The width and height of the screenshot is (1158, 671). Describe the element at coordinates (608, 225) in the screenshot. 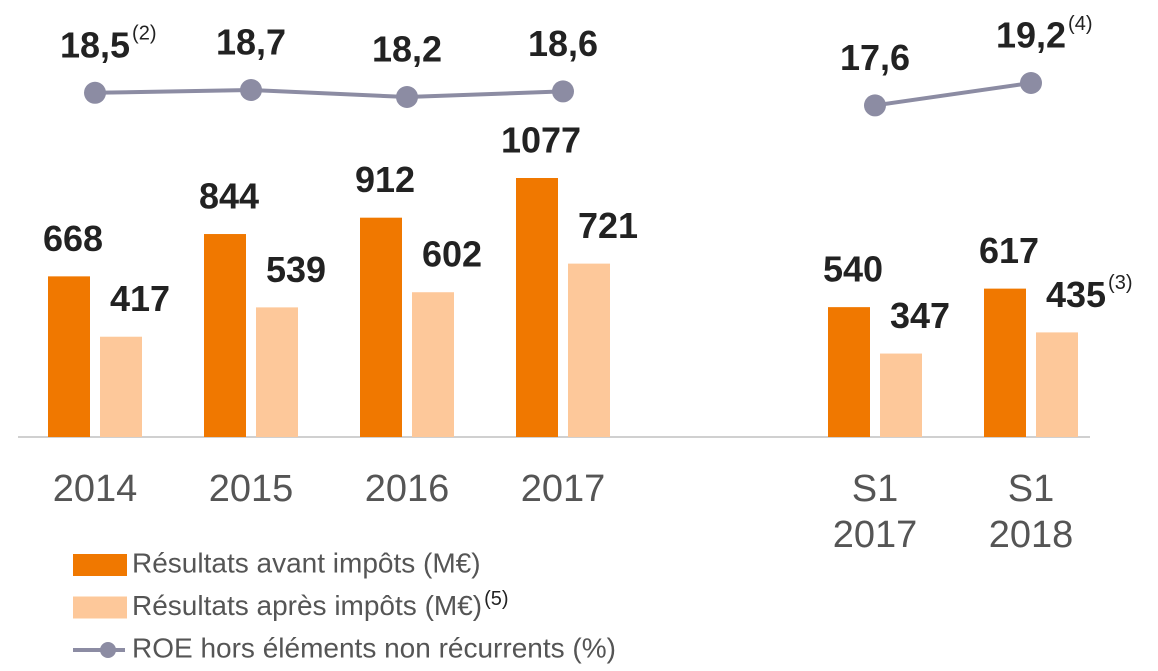

I see `data-label: 721` at that location.